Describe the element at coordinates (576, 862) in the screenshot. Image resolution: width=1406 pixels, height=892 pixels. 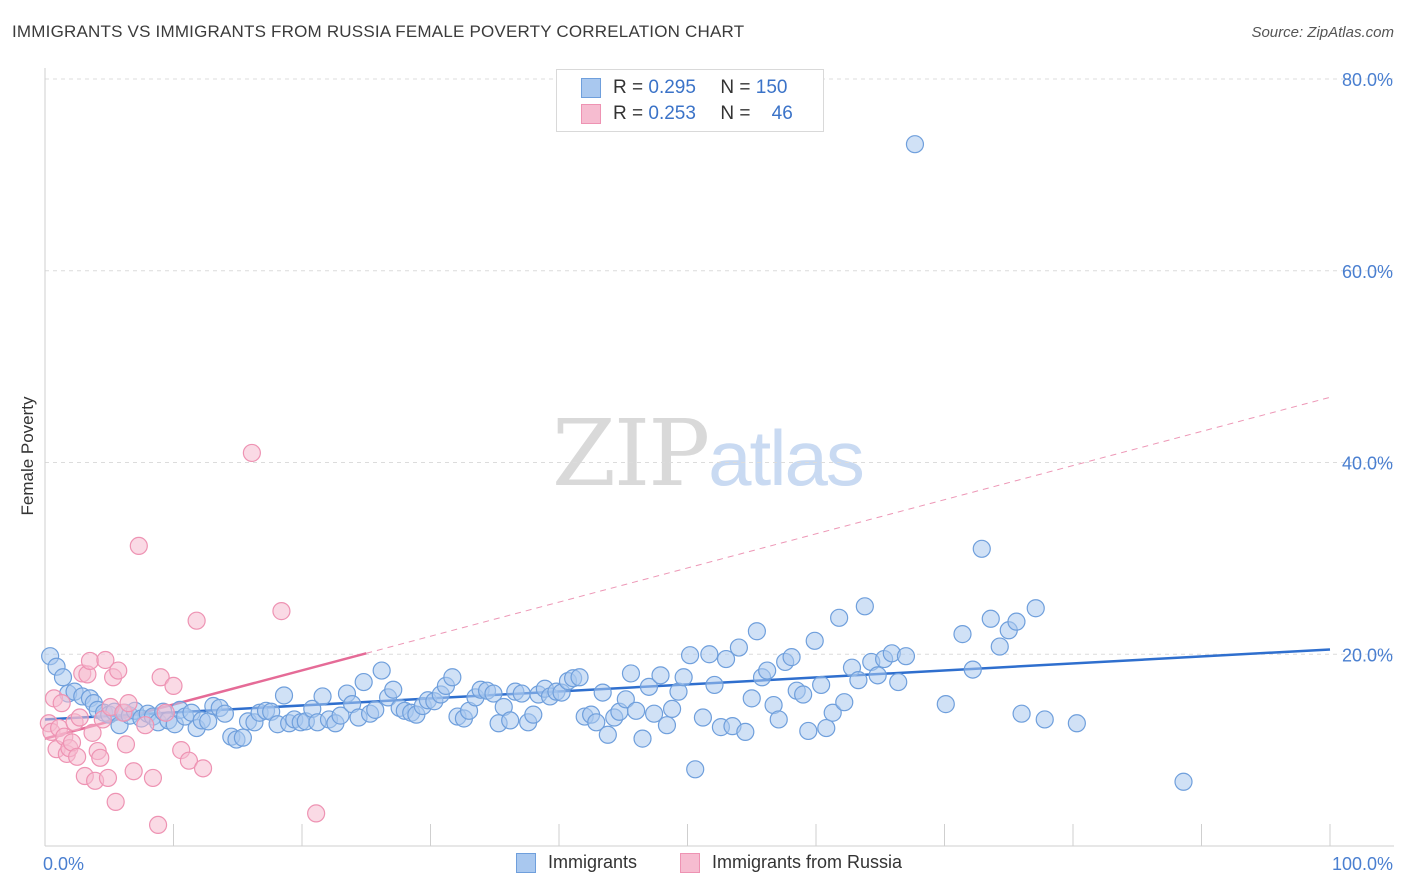
I see `bottom-legend-immigrants: Immigrants` at that location.